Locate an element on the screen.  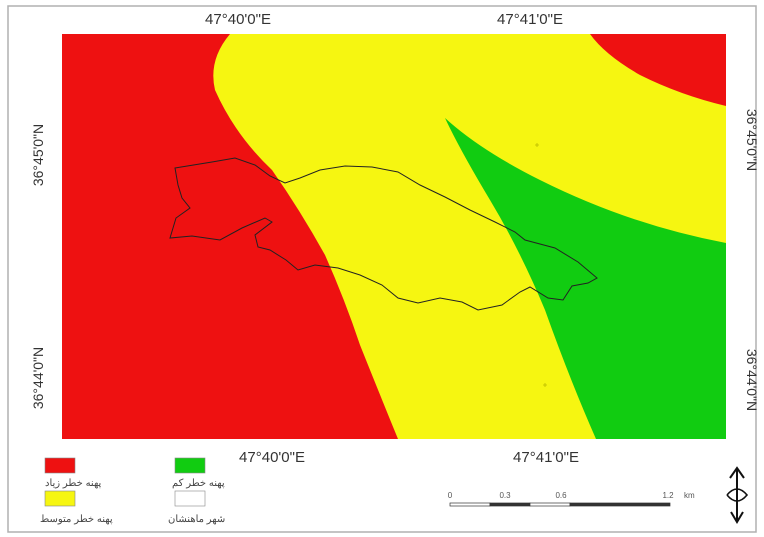
scale-tick-3: 1.2 is located at coordinates (668, 495).